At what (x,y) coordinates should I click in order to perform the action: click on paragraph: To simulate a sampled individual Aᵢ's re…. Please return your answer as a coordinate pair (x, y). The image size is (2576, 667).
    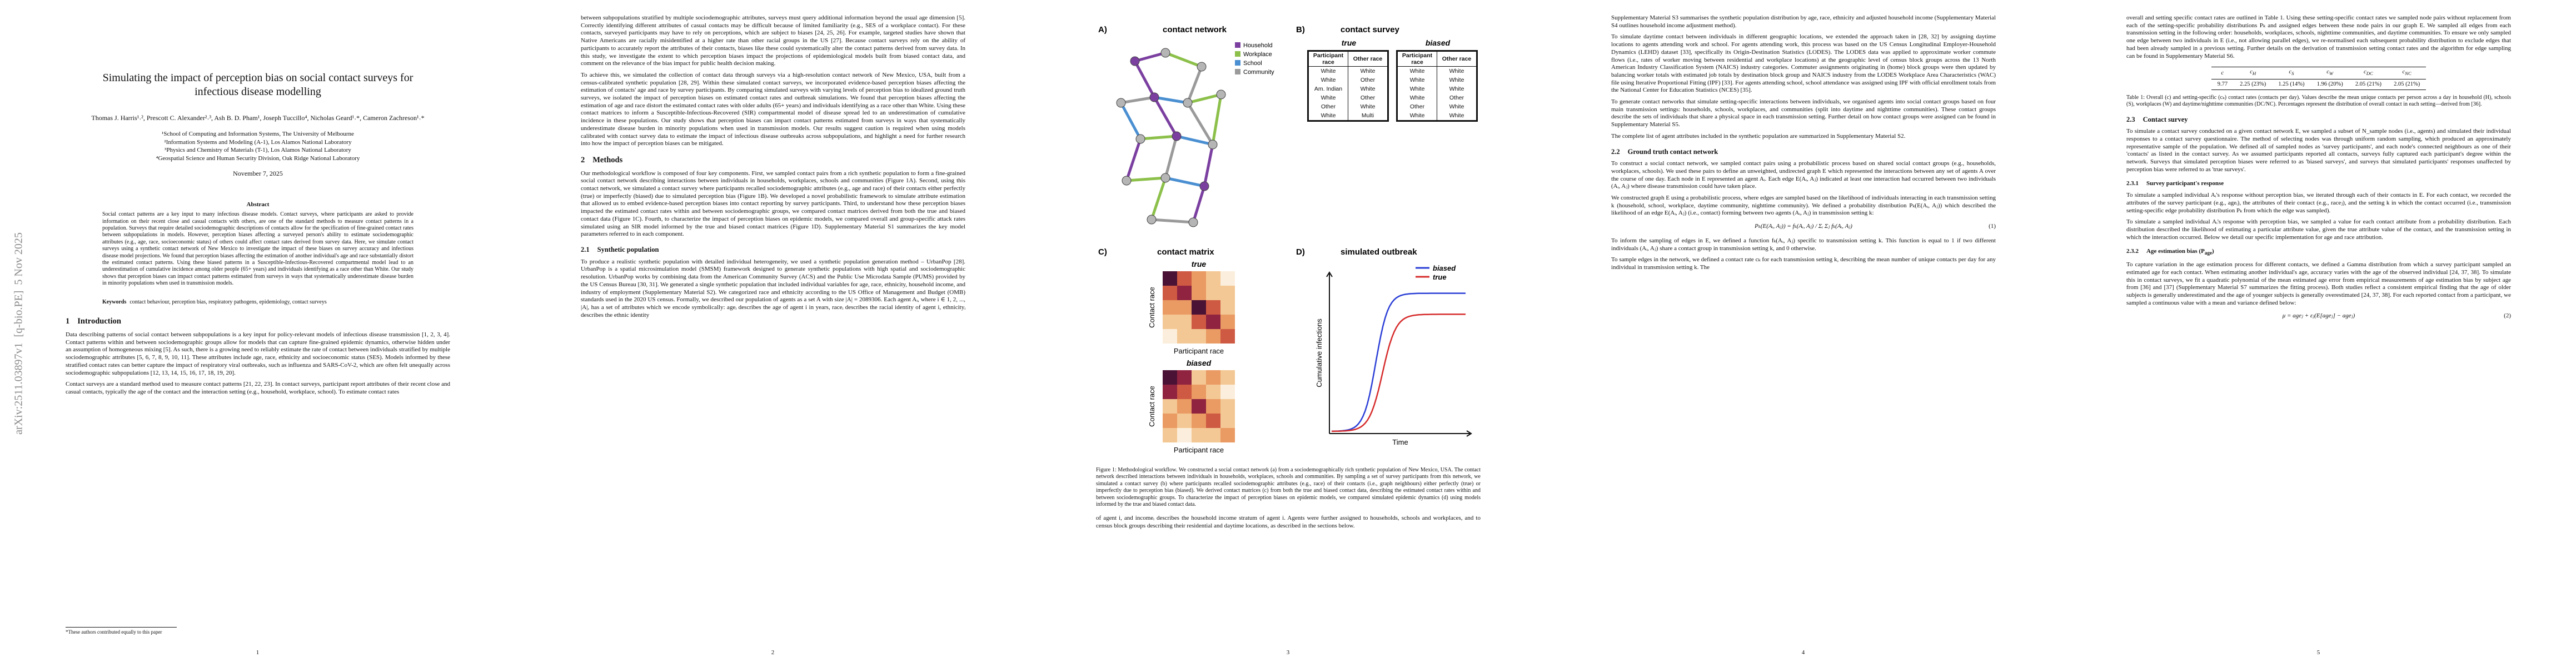
    Looking at the image, I should click on (2318, 203).